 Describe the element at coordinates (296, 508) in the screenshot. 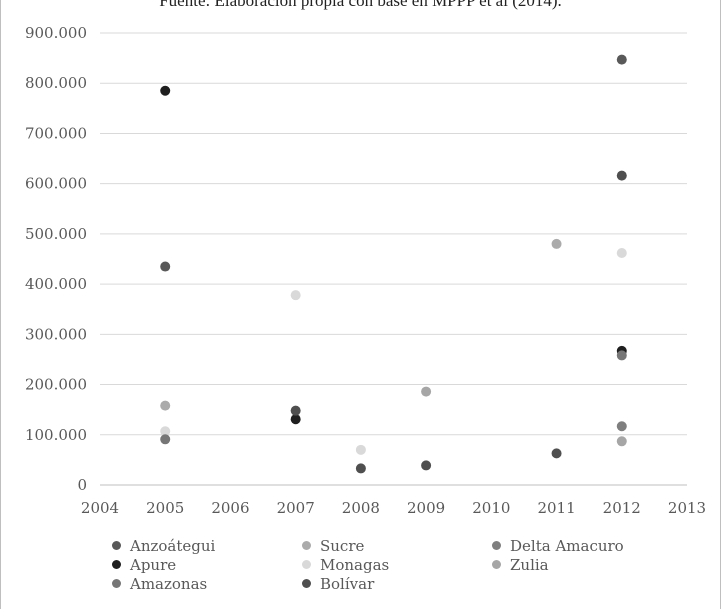

I see `x-tick-label: 2007` at that location.